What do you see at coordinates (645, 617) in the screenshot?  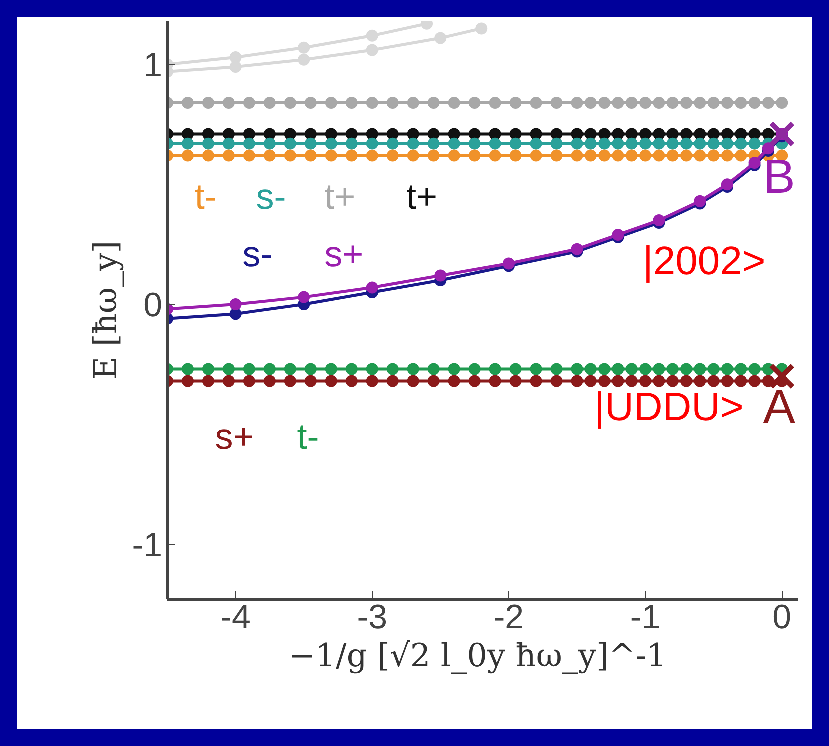 I see `x-tick-label: -1` at bounding box center [645, 617].